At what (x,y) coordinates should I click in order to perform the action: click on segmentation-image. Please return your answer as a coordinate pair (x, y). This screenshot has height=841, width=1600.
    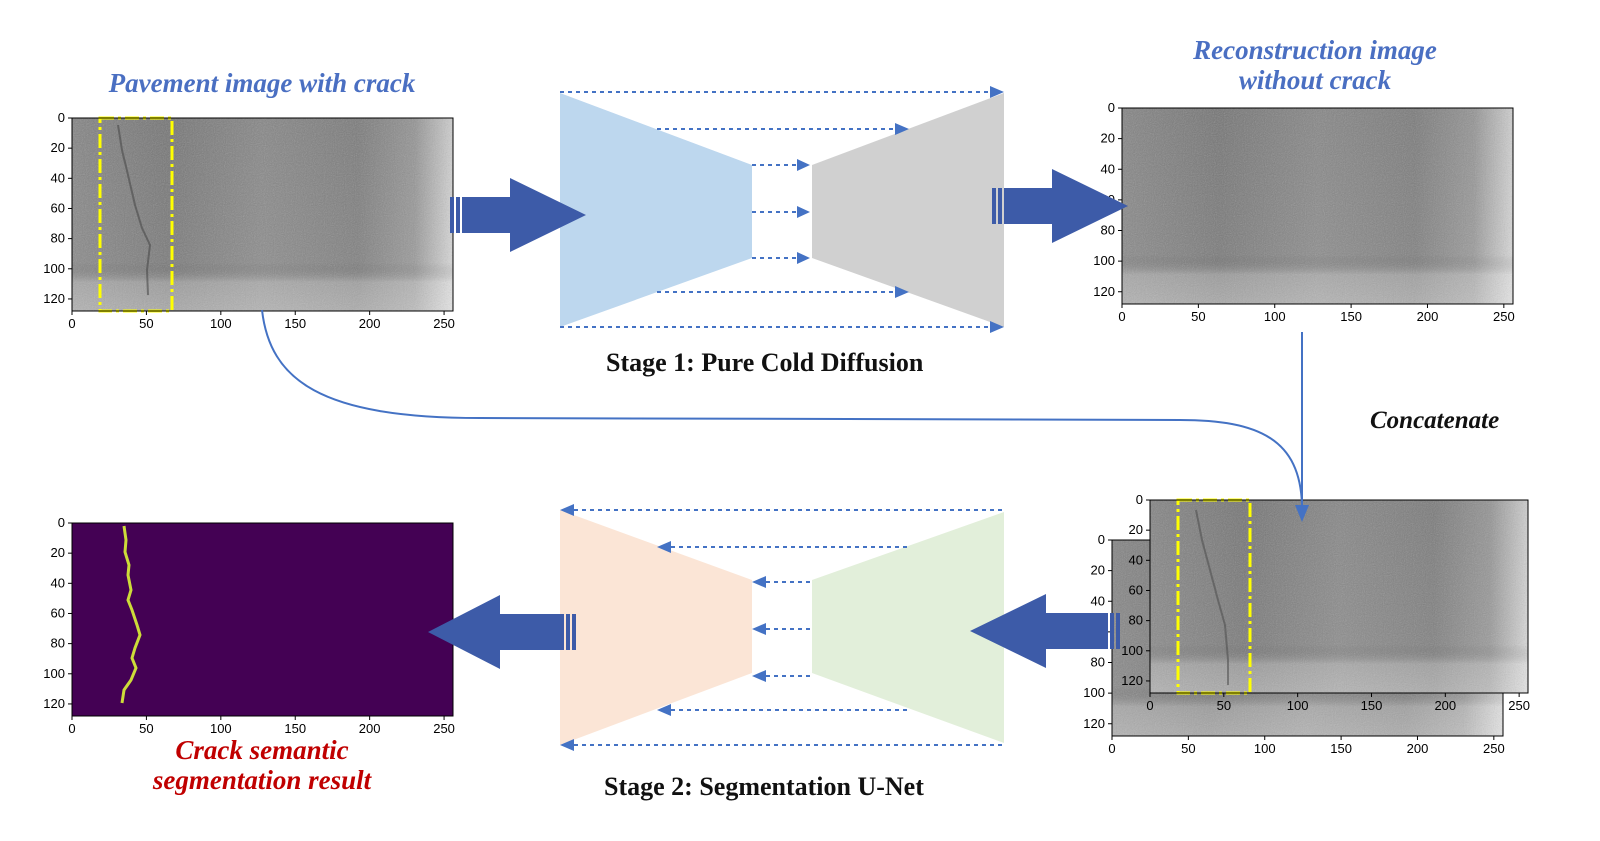
    Looking at the image, I should click on (262, 619).